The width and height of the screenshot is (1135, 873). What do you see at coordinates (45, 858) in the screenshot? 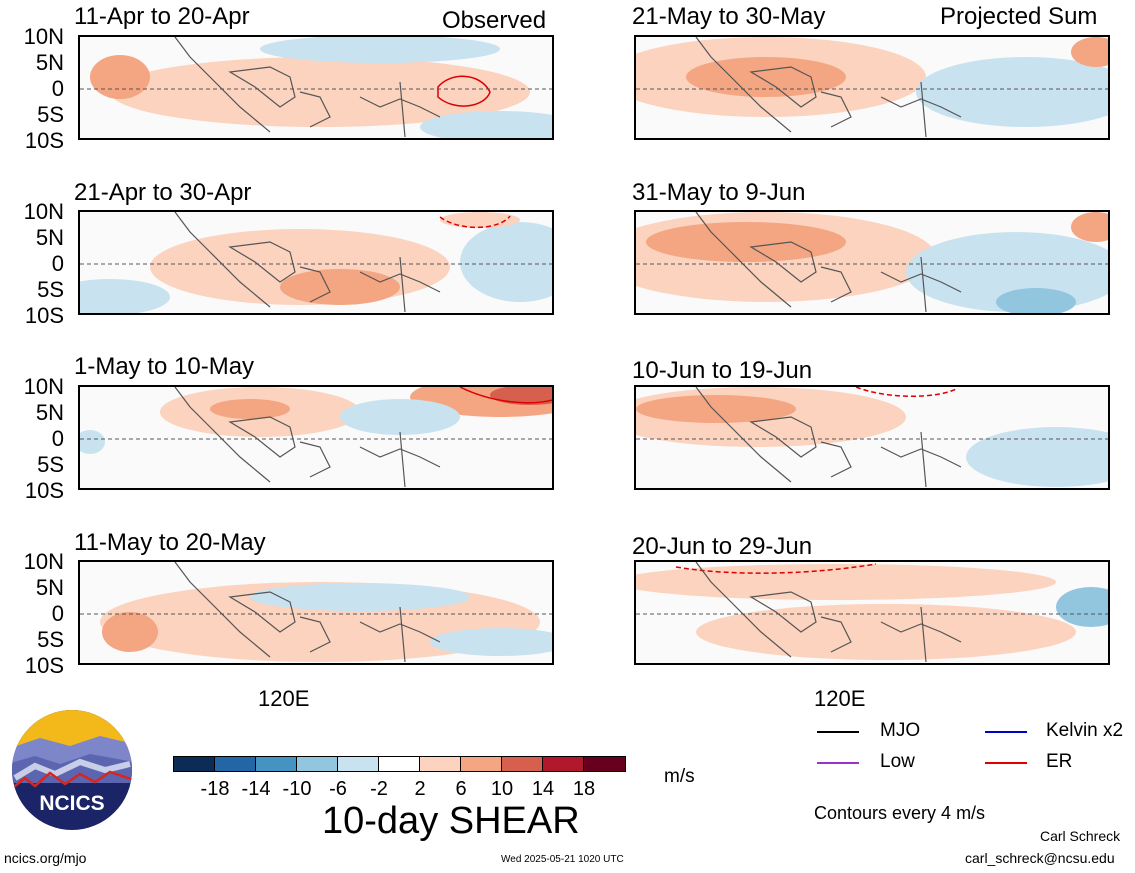
I see `footer-url: ncics.org/mjo` at bounding box center [45, 858].